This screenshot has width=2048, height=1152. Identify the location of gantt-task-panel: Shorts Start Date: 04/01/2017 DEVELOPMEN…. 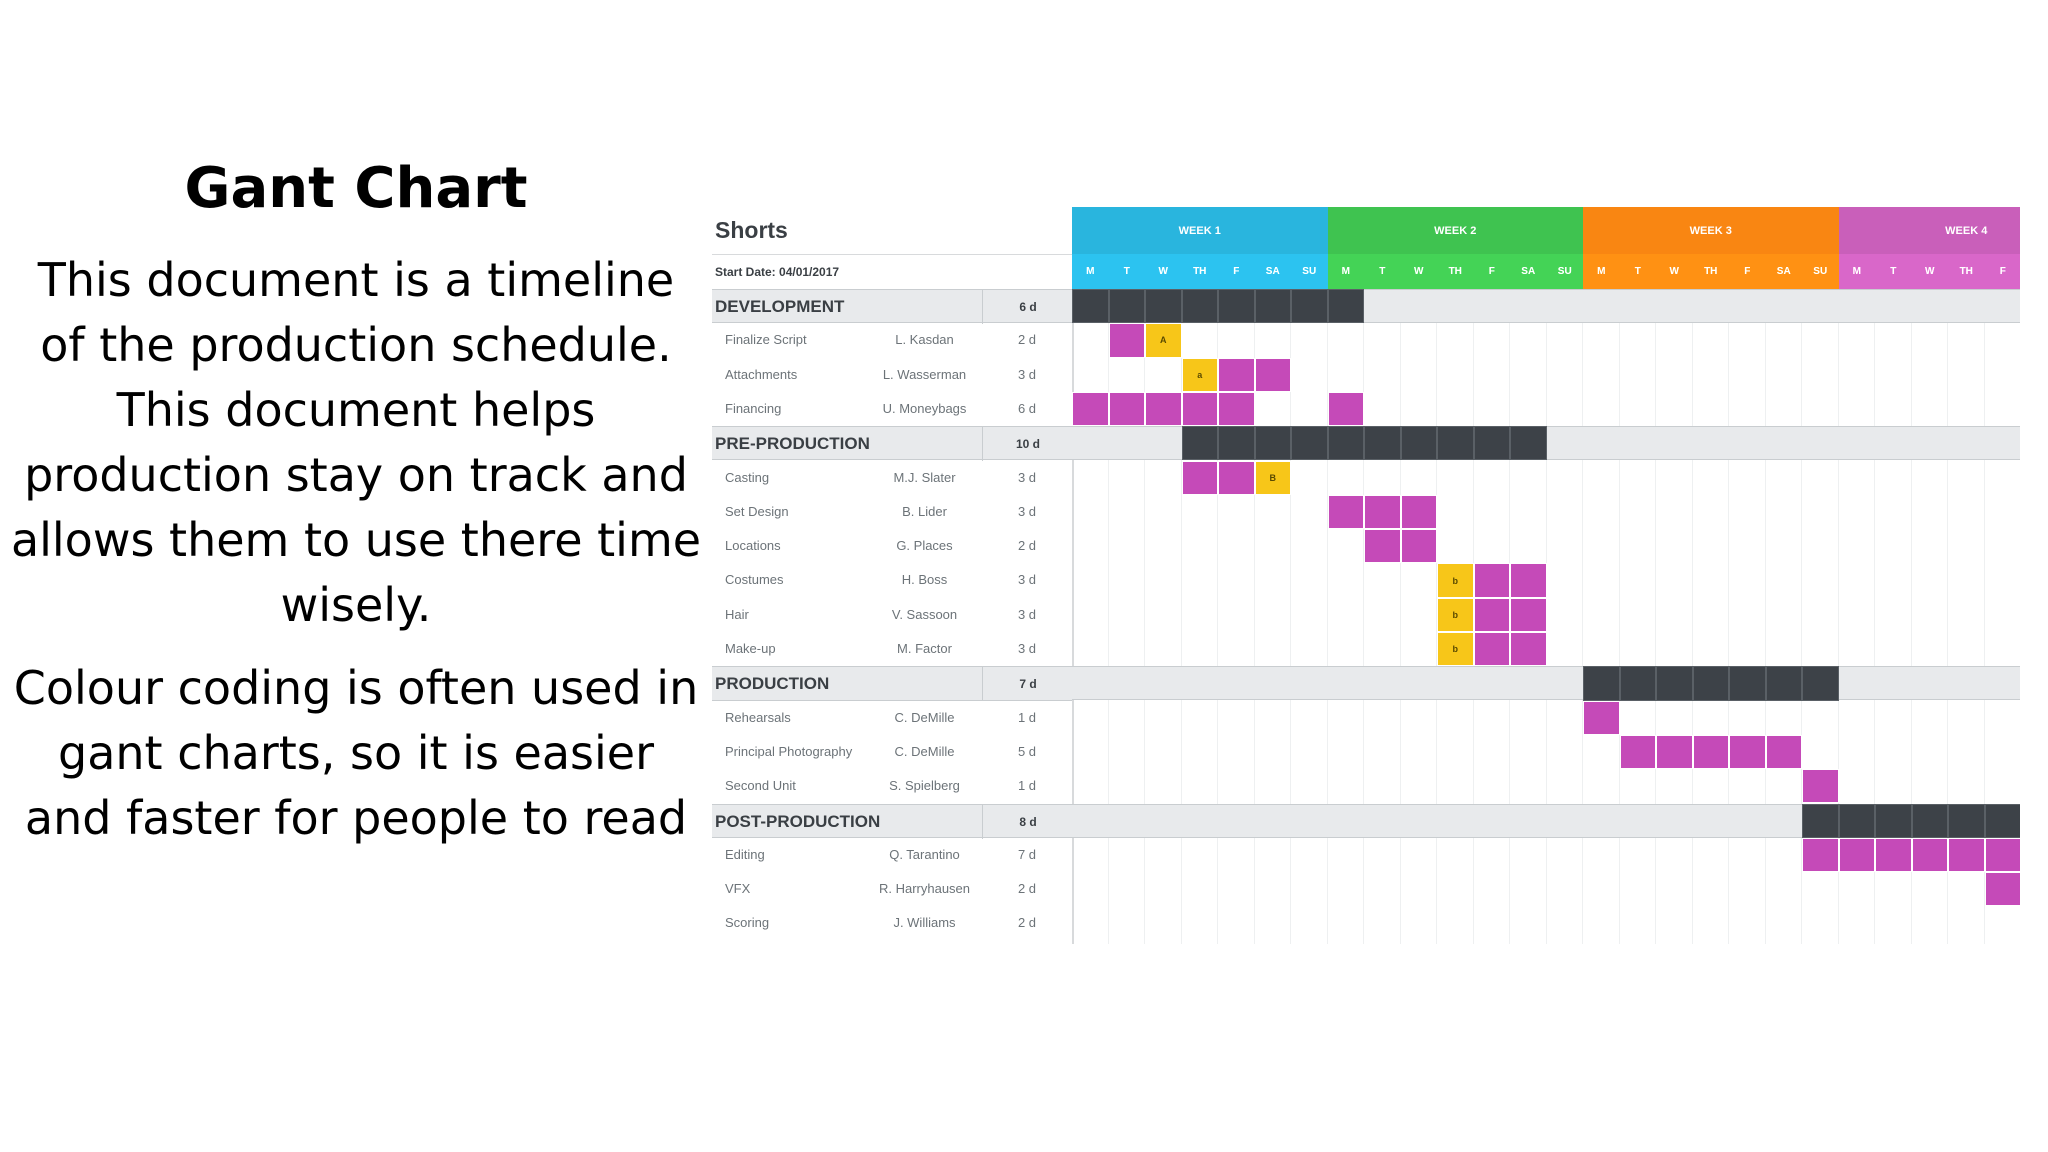
(893, 575).